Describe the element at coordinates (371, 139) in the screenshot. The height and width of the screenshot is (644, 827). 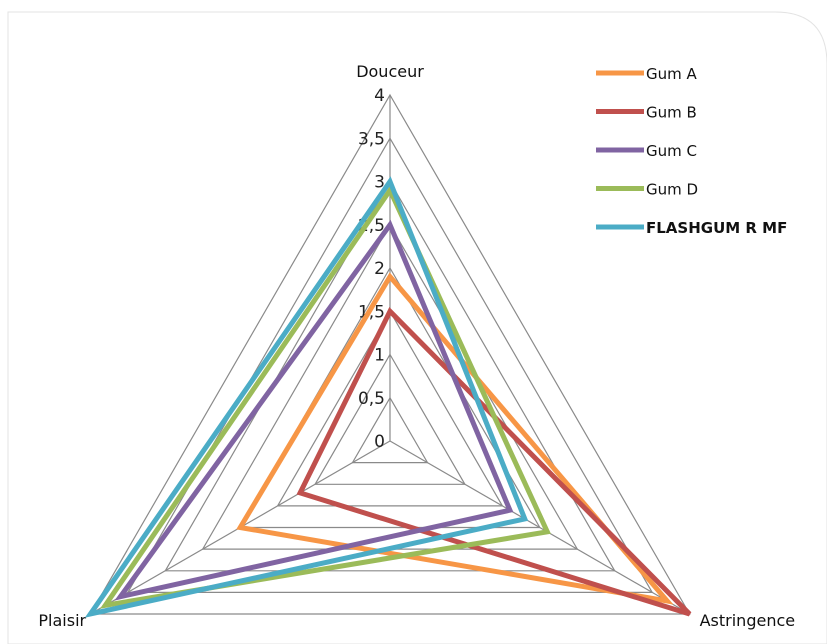
I see `tick-label: 3,5` at that location.